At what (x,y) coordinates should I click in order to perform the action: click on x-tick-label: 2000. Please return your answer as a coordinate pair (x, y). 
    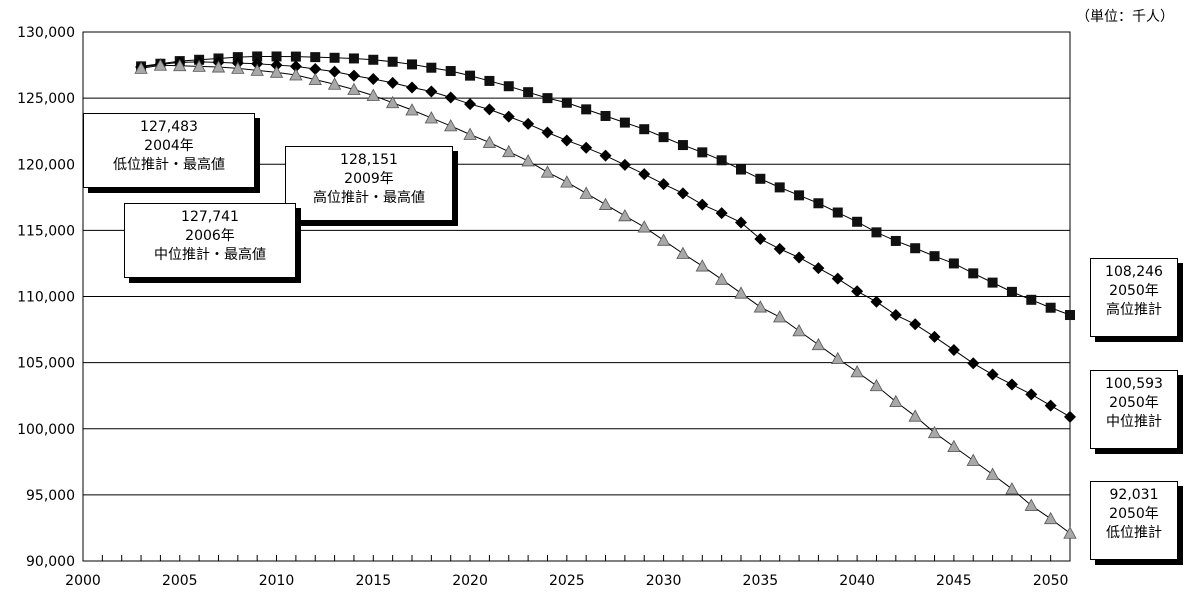
    Looking at the image, I should click on (83, 581).